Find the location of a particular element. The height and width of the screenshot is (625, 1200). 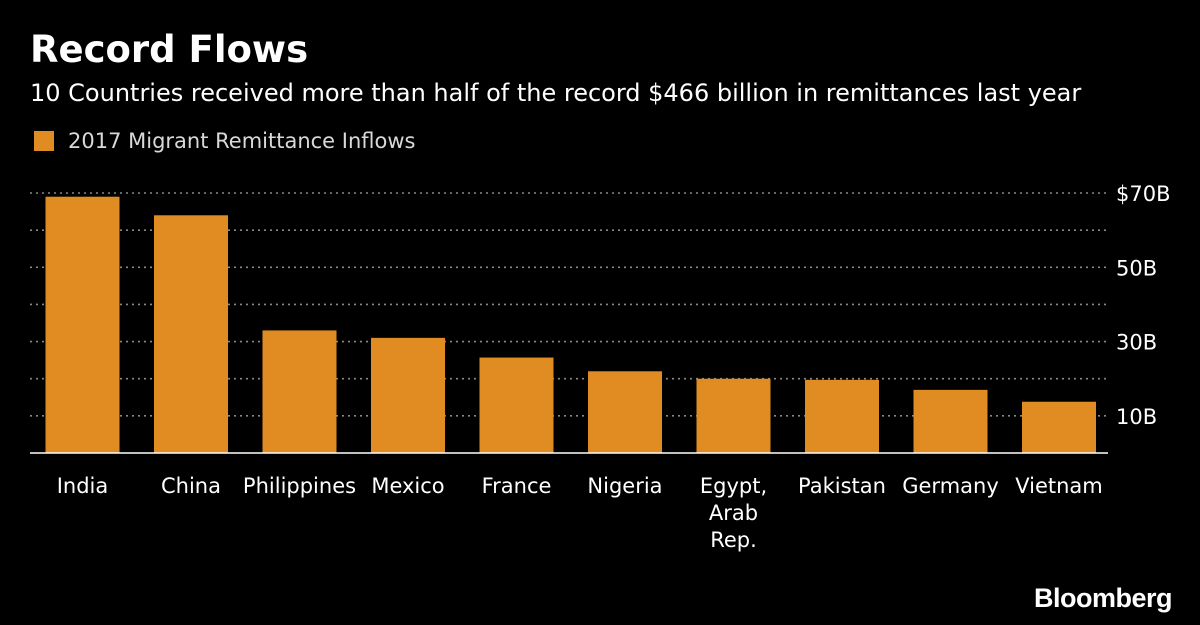

bloomberg-logo: Bloomberg is located at coordinates (1103, 598).